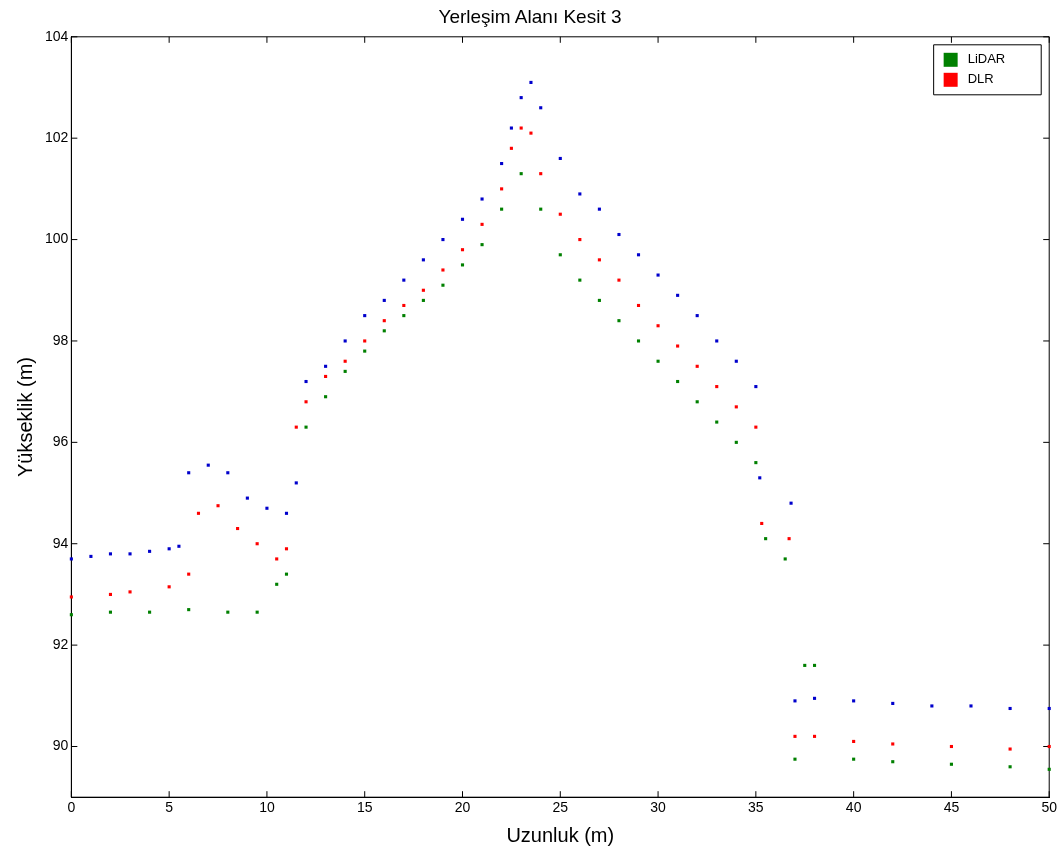 The image size is (1060, 858). Describe the element at coordinates (658, 807) in the screenshot. I see `x-tick-label: 30` at that location.